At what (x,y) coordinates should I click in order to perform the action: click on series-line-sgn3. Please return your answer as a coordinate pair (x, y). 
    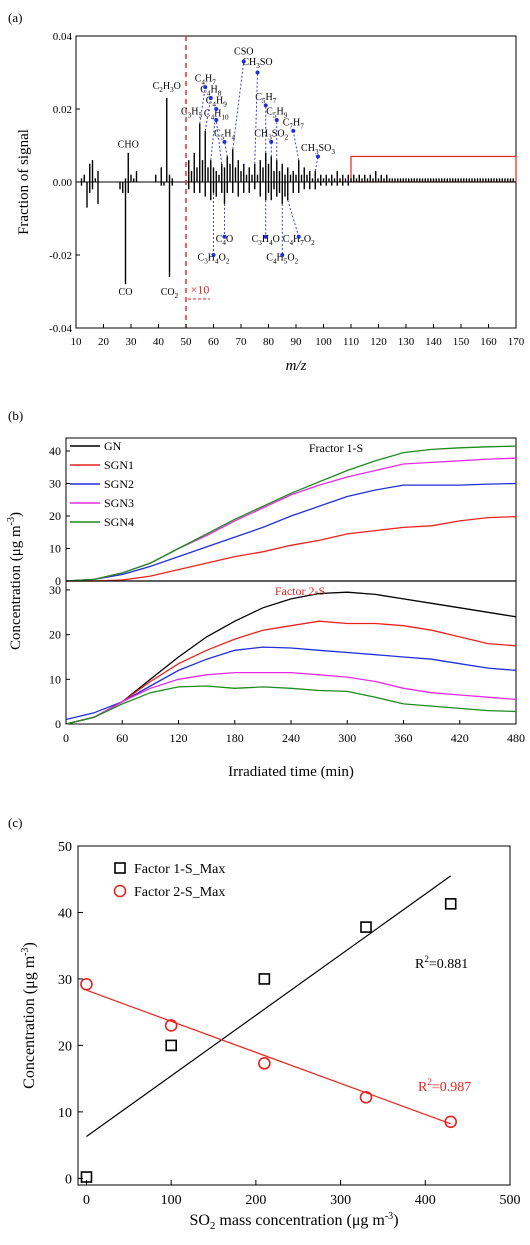
    Looking at the image, I should click on (291, 698).